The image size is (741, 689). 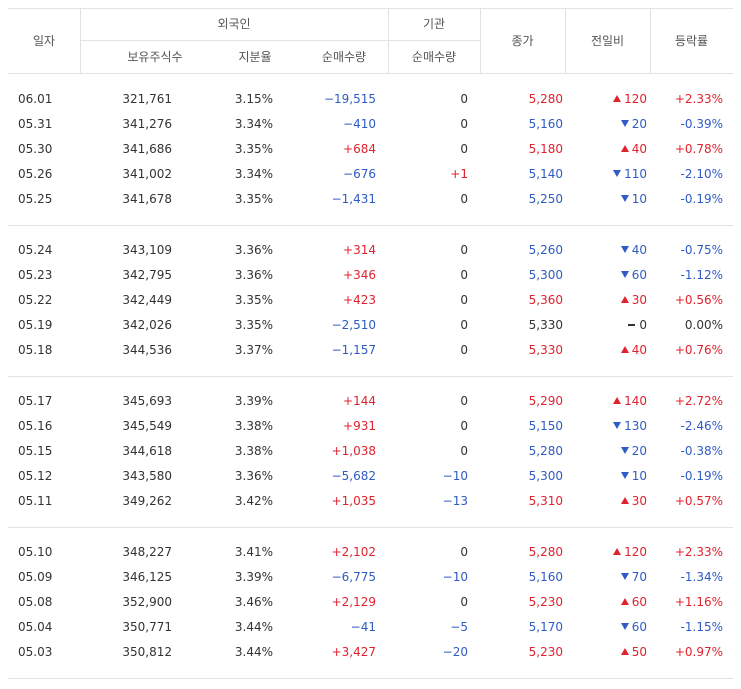 I want to click on change-cell: 10, so click(x=639, y=199).